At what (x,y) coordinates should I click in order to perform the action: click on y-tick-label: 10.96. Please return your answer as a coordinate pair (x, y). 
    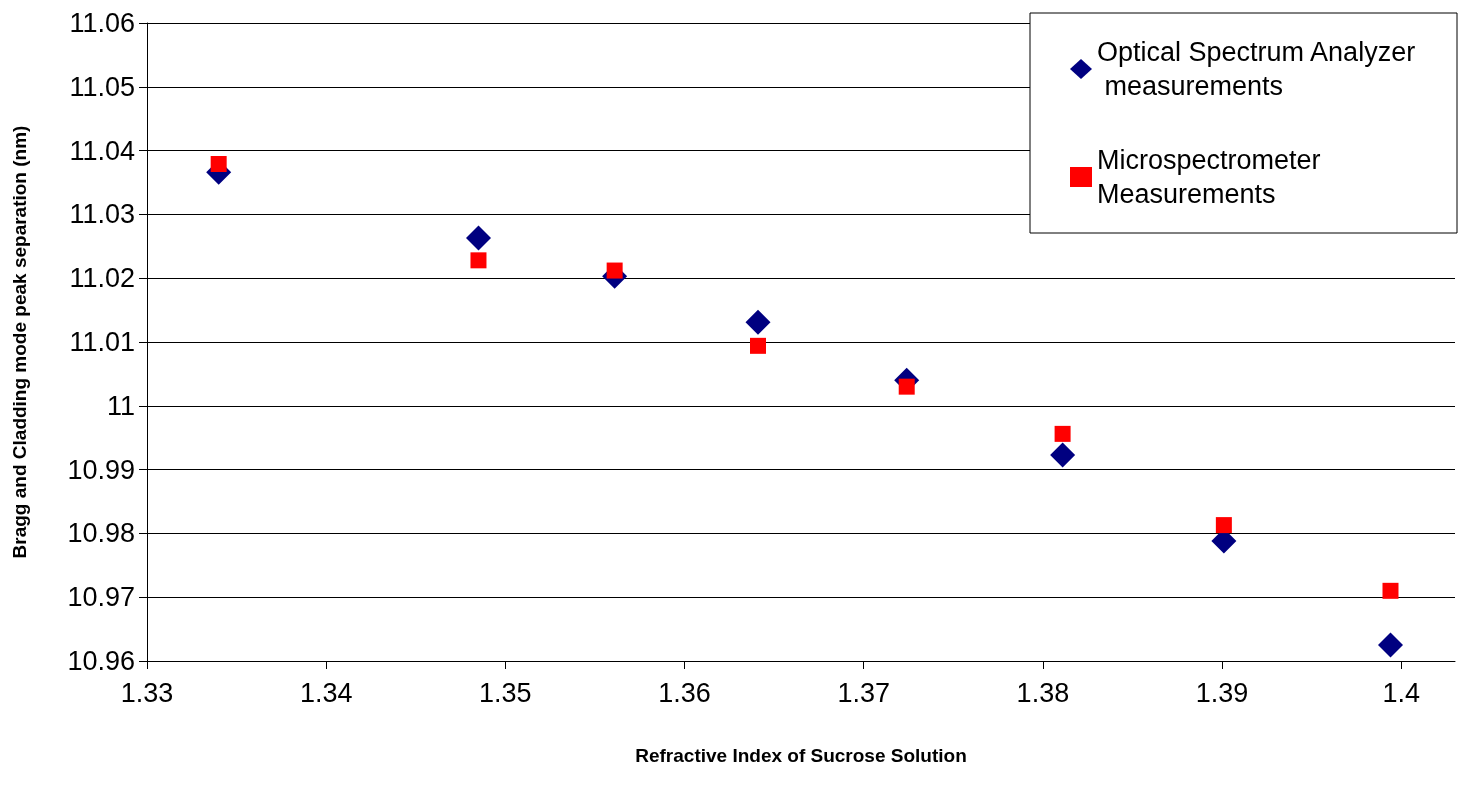
    Looking at the image, I should click on (101, 661).